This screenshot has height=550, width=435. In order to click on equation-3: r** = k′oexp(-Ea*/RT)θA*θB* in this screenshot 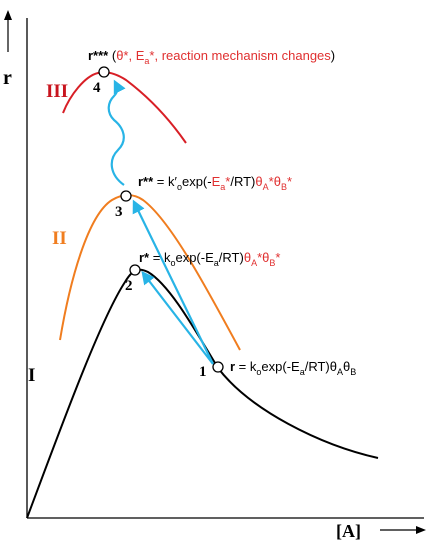, I will do `click(215, 183)`.